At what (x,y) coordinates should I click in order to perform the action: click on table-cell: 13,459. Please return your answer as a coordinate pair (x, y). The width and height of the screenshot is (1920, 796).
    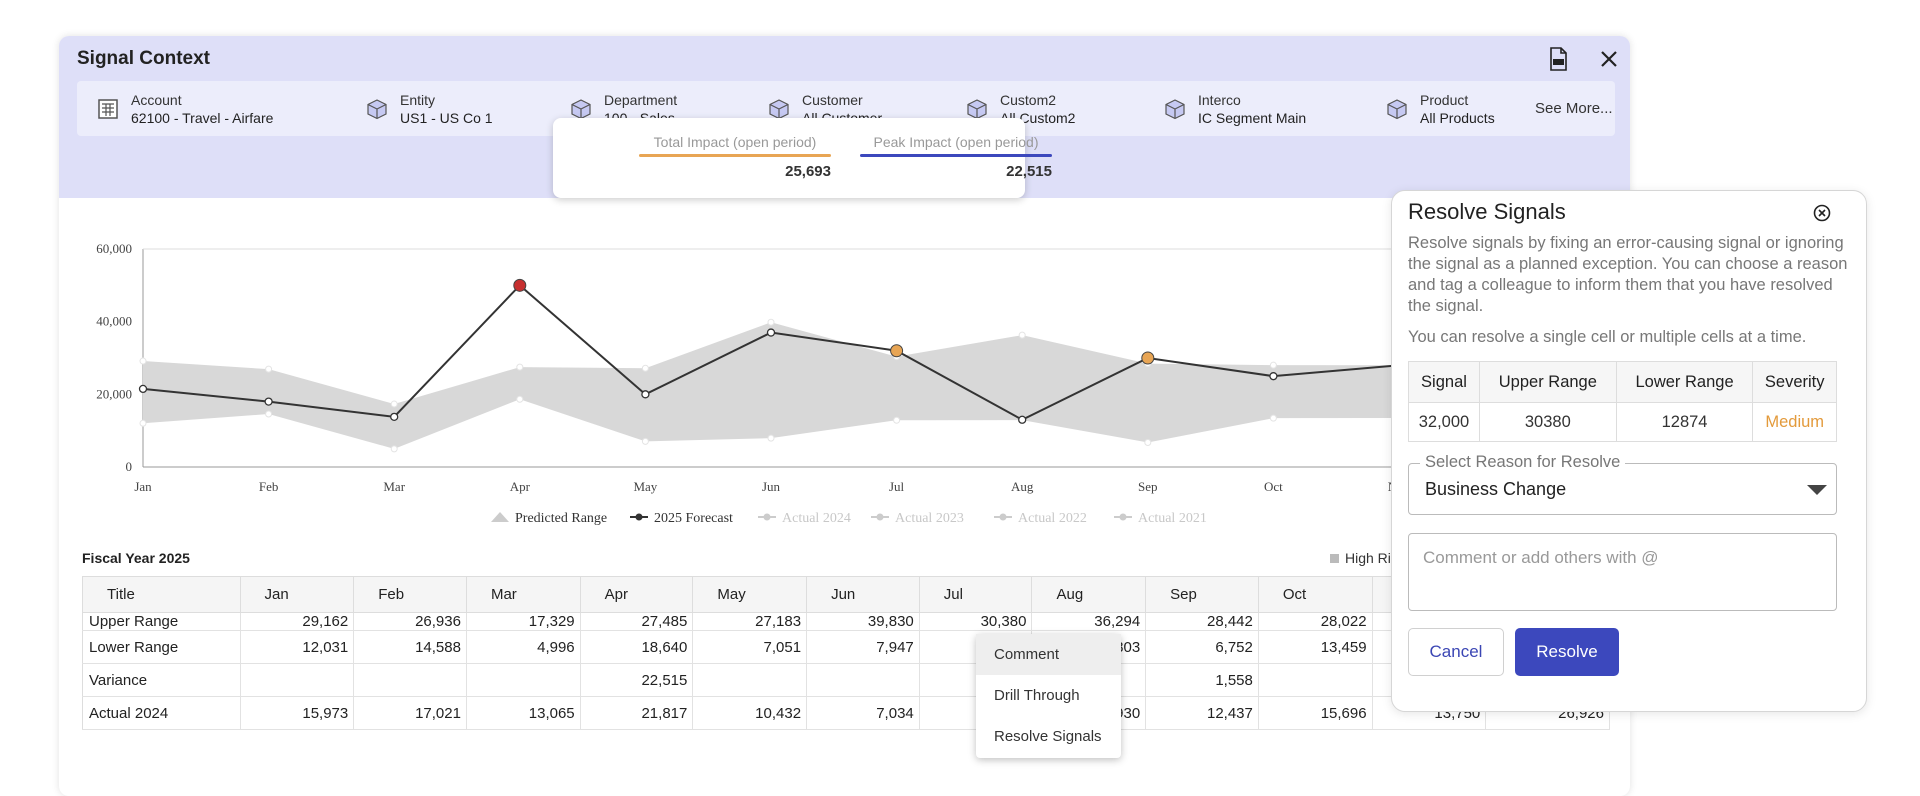
    Looking at the image, I should click on (1315, 647).